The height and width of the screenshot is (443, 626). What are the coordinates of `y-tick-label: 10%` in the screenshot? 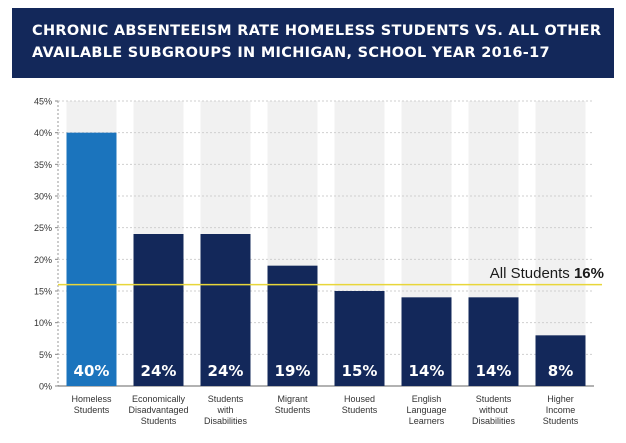 It's located at (43, 323).